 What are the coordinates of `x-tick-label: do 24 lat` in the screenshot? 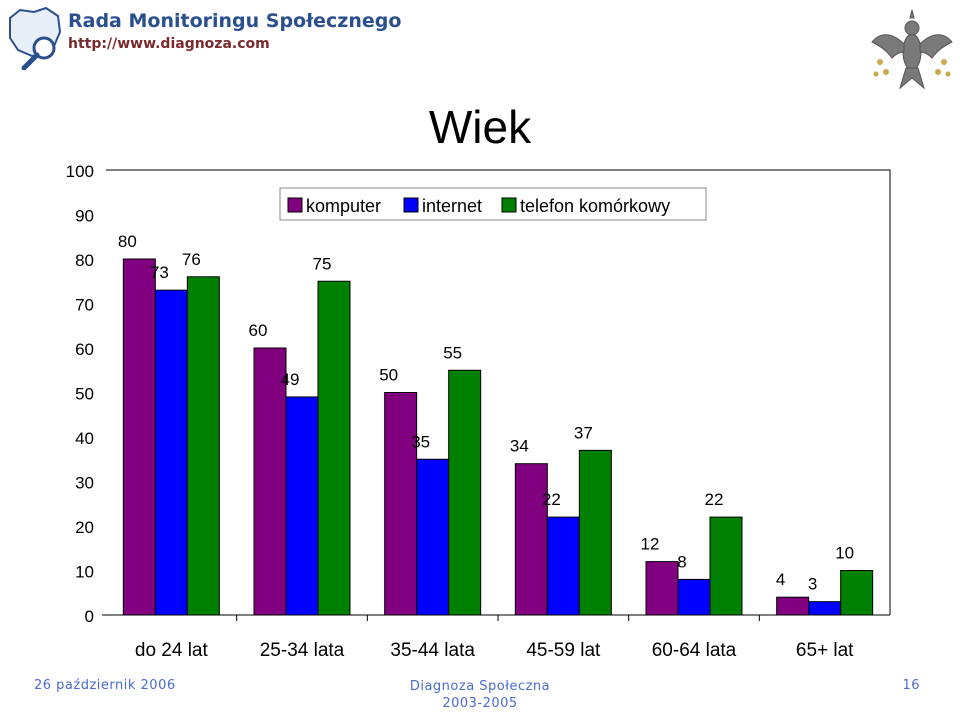 It's located at (172, 650).